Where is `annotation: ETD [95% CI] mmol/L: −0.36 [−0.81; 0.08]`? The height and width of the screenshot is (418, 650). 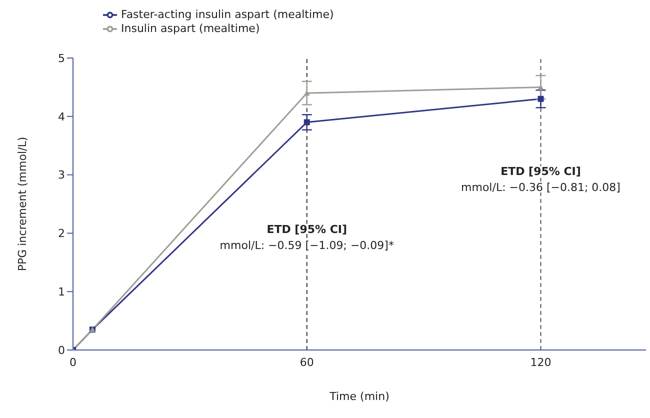
annotation: ETD [95% CI] mmol/L: −0.36 [−0.81; 0.08] is located at coordinates (540, 179).